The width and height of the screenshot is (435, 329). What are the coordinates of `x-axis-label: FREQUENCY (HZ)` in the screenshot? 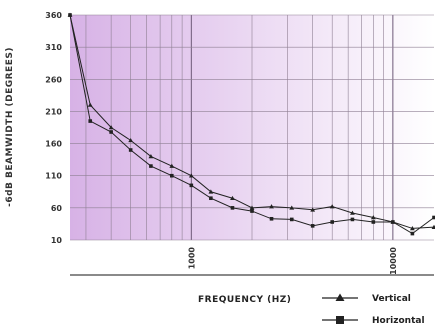 It's located at (244, 300).